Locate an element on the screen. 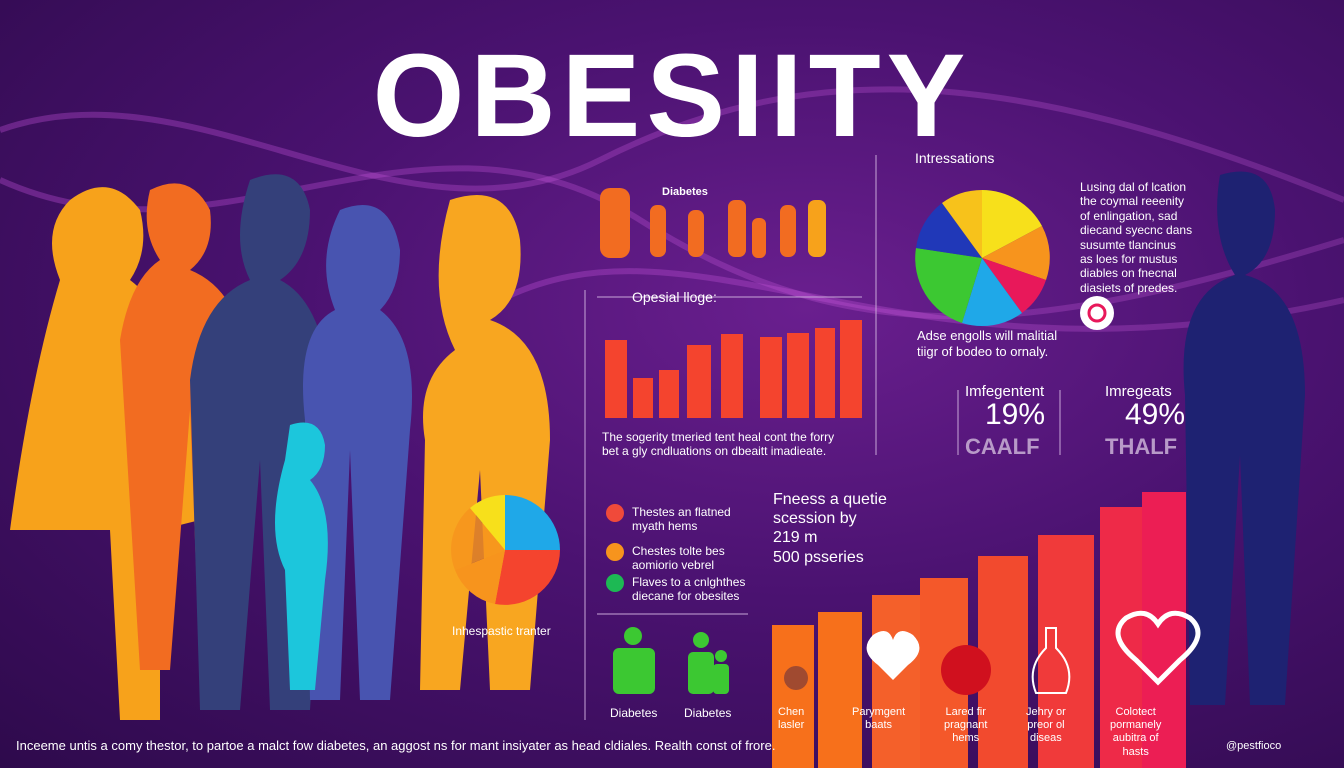 This screenshot has width=1344, height=768. bar-label: Chen lasler is located at coordinates (791, 719).